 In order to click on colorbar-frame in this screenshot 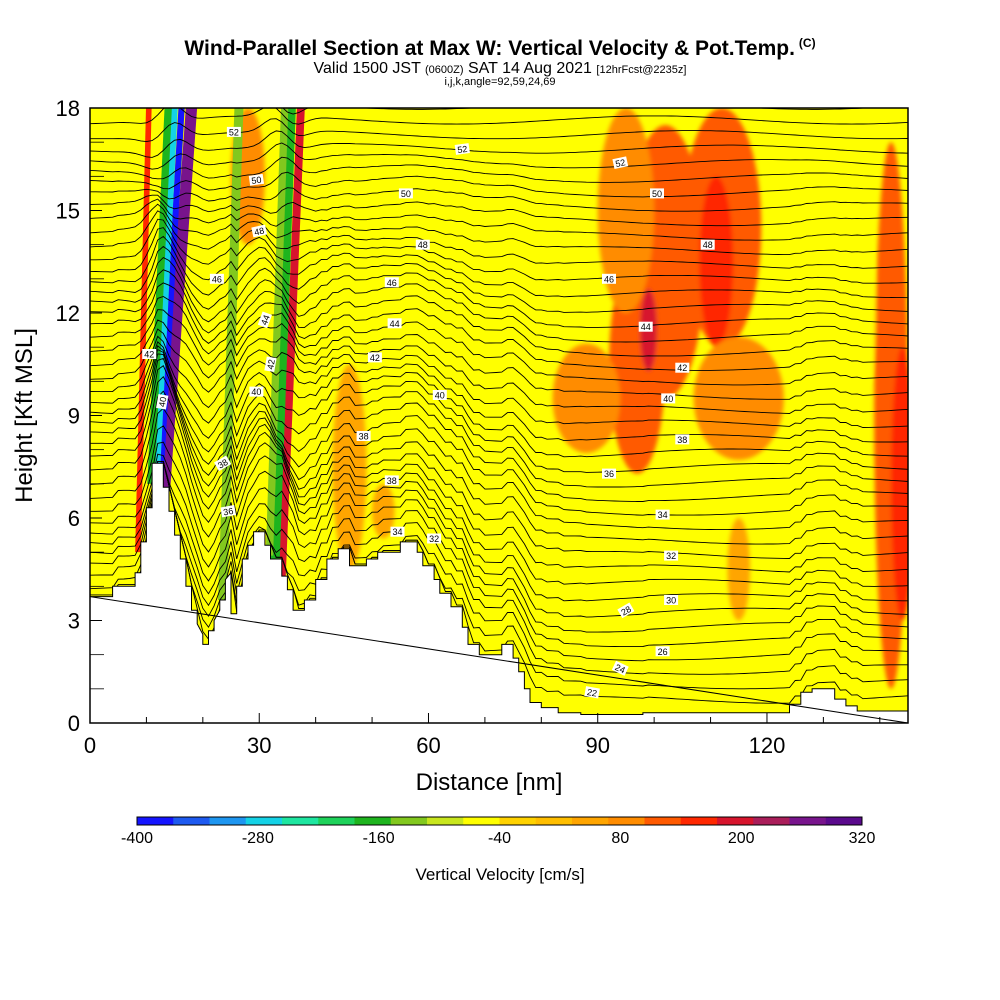, I will do `click(499, 821)`.